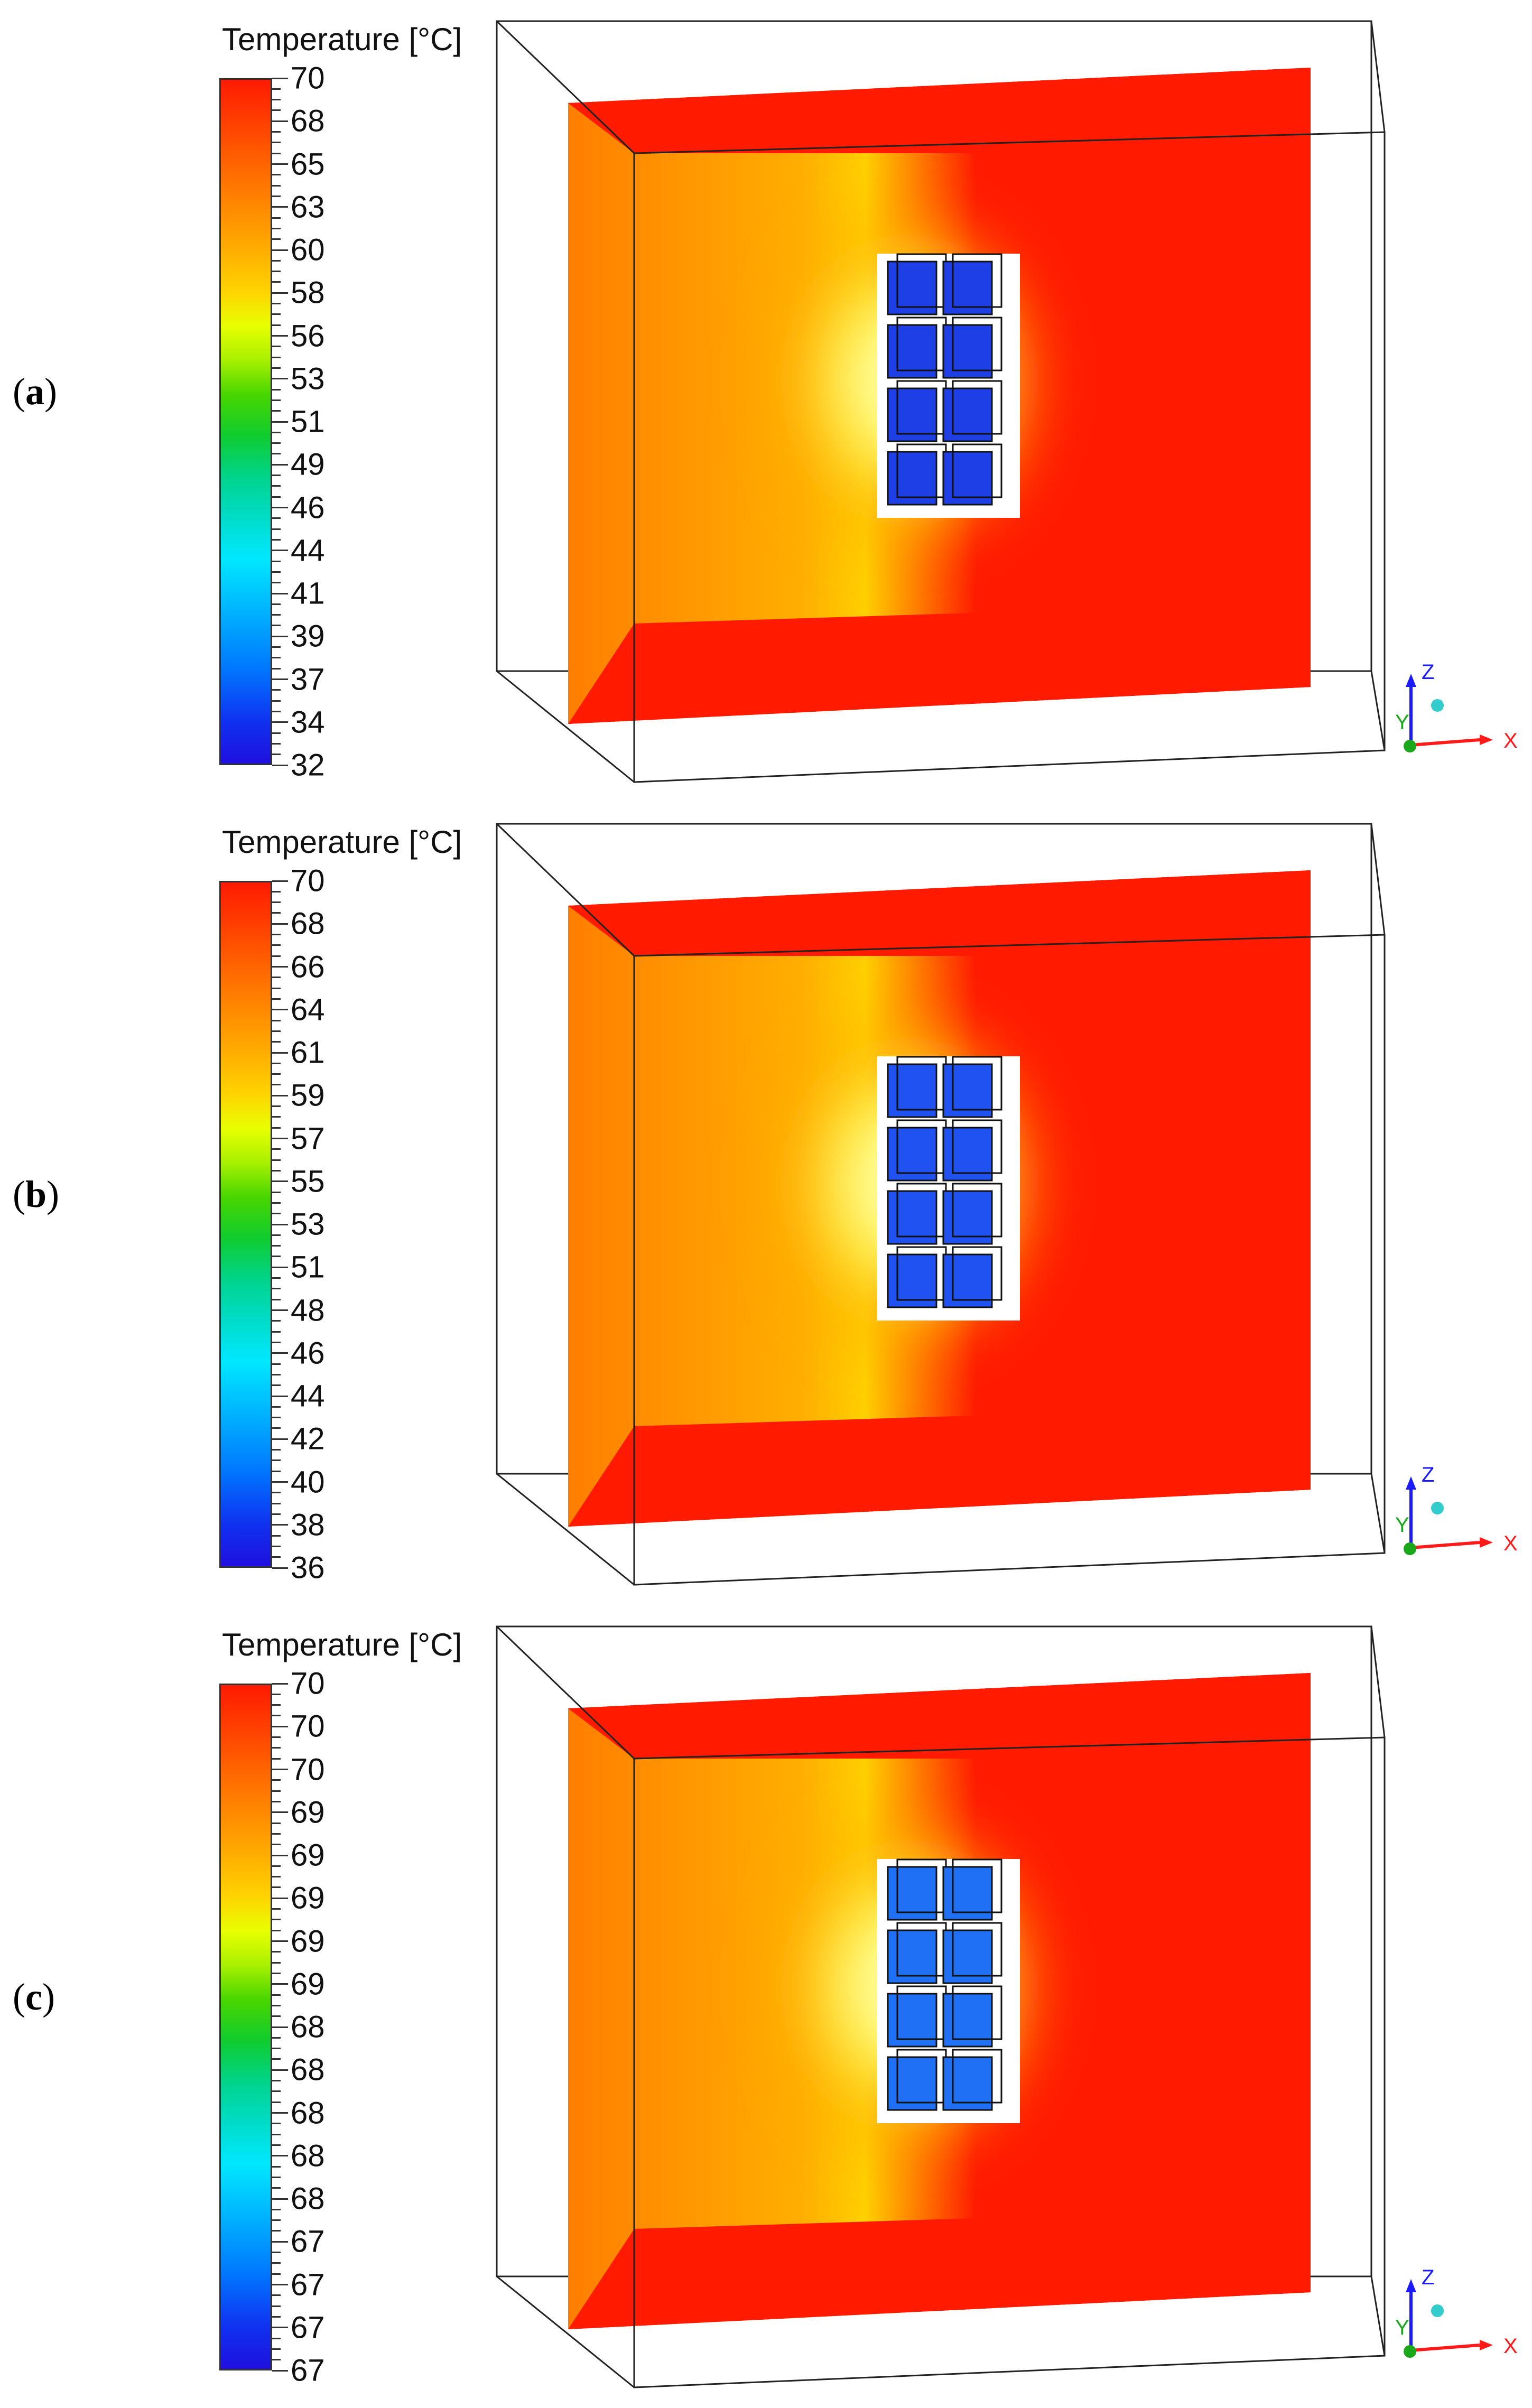 The height and width of the screenshot is (2408, 1532). Describe the element at coordinates (1428, 1474) in the screenshot. I see `z-label: Z` at that location.